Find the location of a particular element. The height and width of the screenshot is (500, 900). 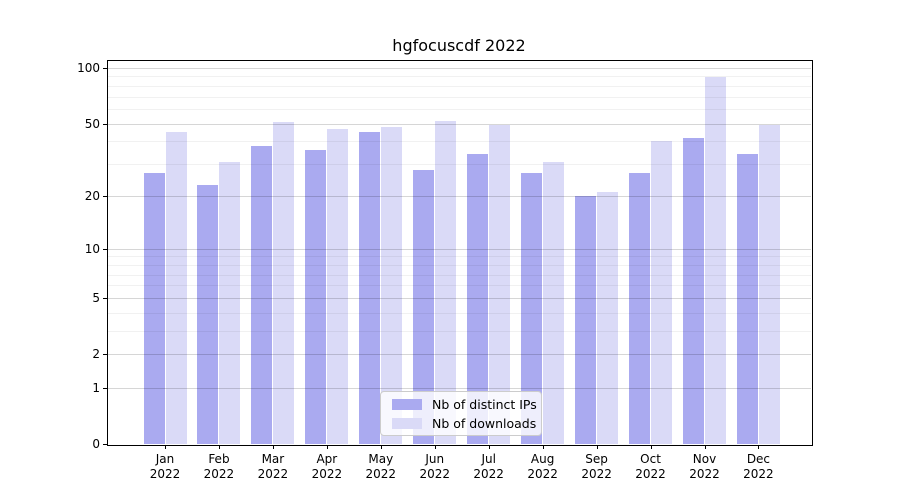

bar-downloads-Oct is located at coordinates (662, 292).